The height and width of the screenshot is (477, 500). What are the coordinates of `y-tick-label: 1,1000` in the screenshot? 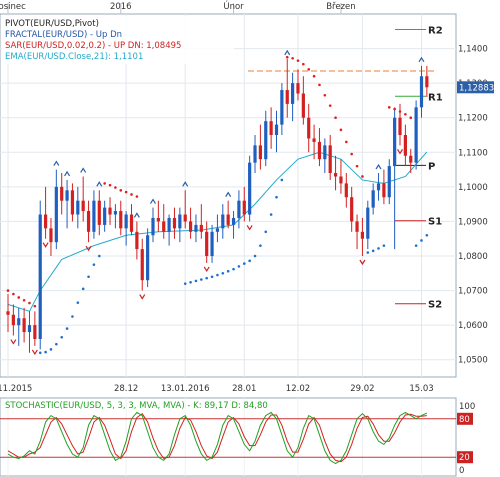 It's located at (473, 188).